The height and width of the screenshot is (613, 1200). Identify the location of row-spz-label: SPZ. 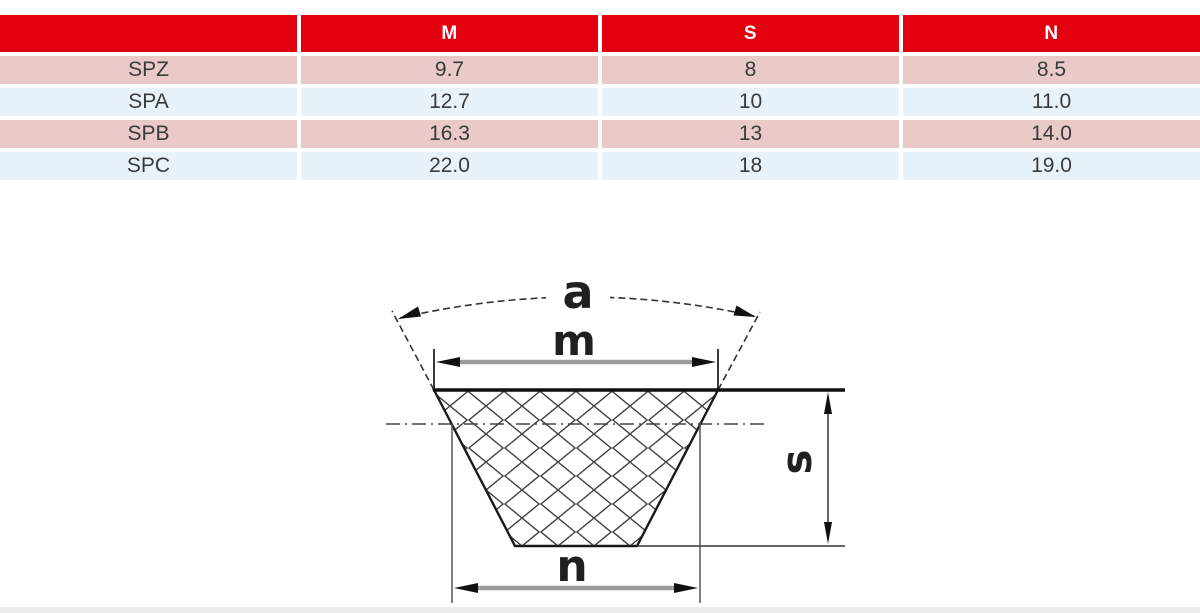
(148, 70).